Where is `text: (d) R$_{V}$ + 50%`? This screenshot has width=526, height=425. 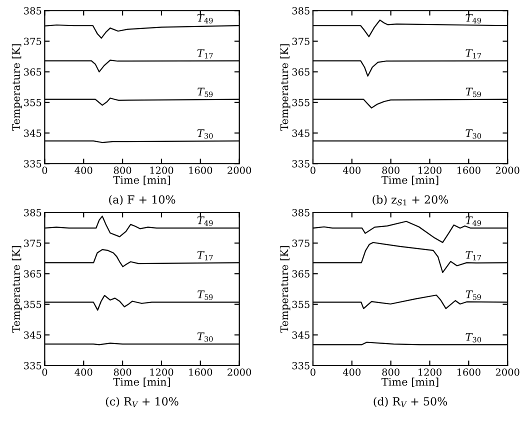
text: (d) R$_{V}$ + 50% is located at coordinates (411, 402).